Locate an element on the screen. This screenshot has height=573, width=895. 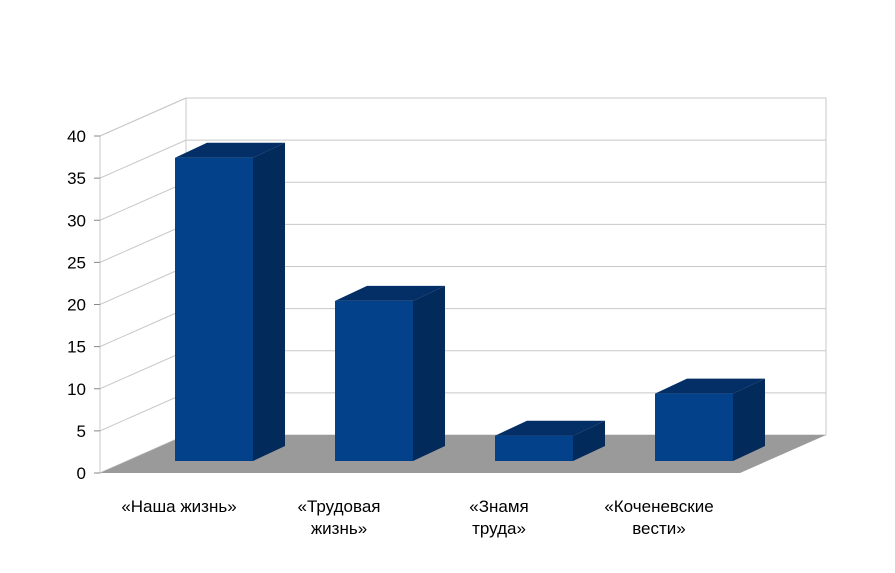
y-tick-label: 25 is located at coordinates (76, 262).